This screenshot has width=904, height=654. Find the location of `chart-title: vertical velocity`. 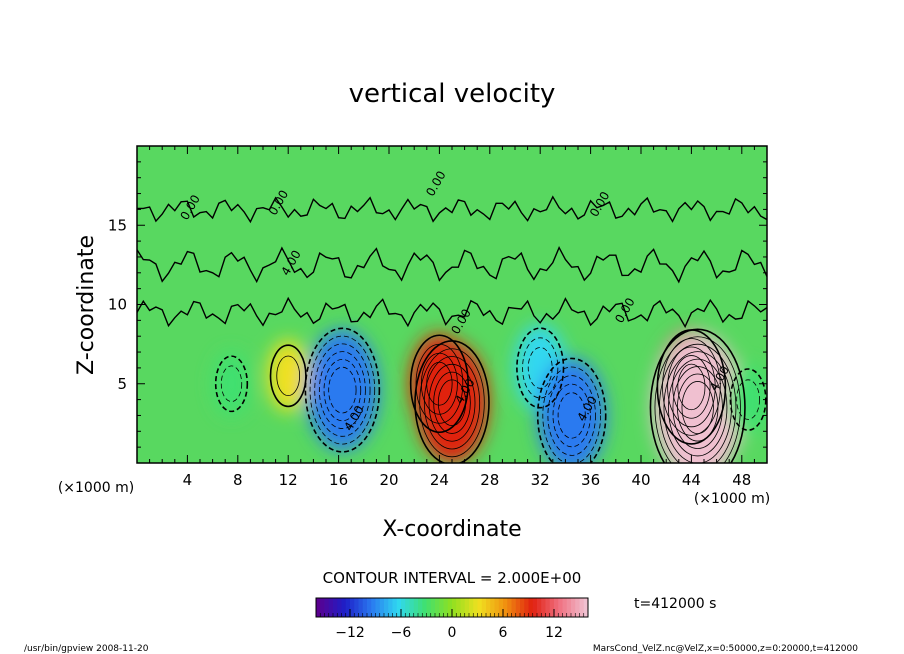

chart-title: vertical velocity is located at coordinates (452, 94).